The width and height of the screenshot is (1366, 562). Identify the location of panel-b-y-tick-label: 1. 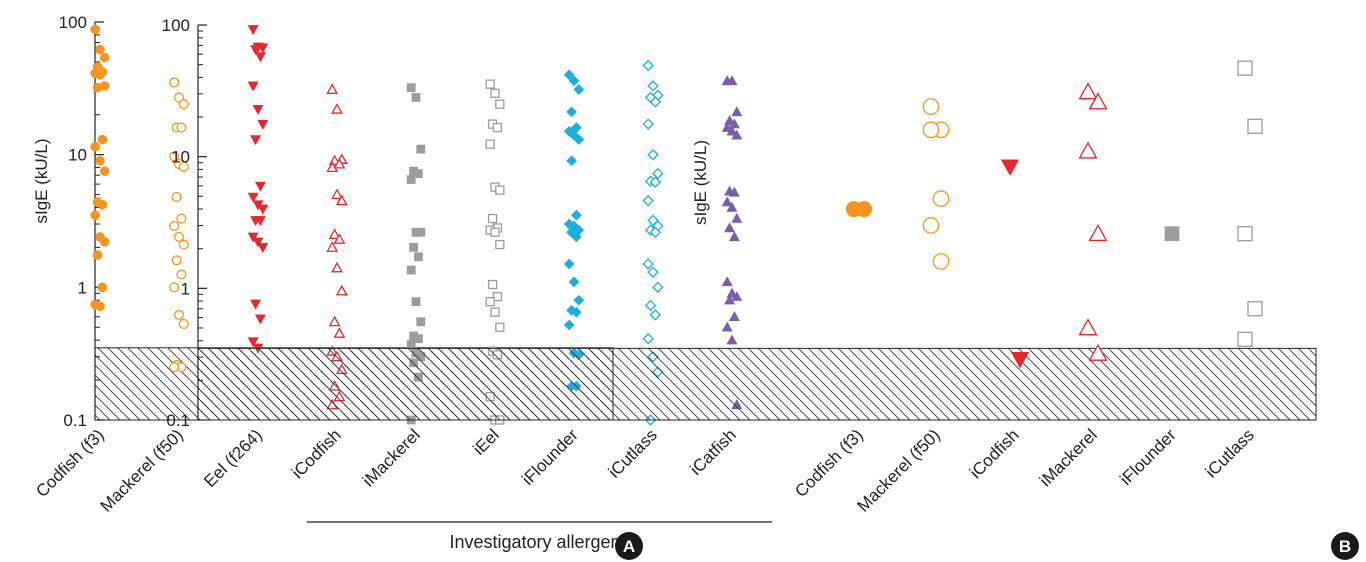
(185, 288).